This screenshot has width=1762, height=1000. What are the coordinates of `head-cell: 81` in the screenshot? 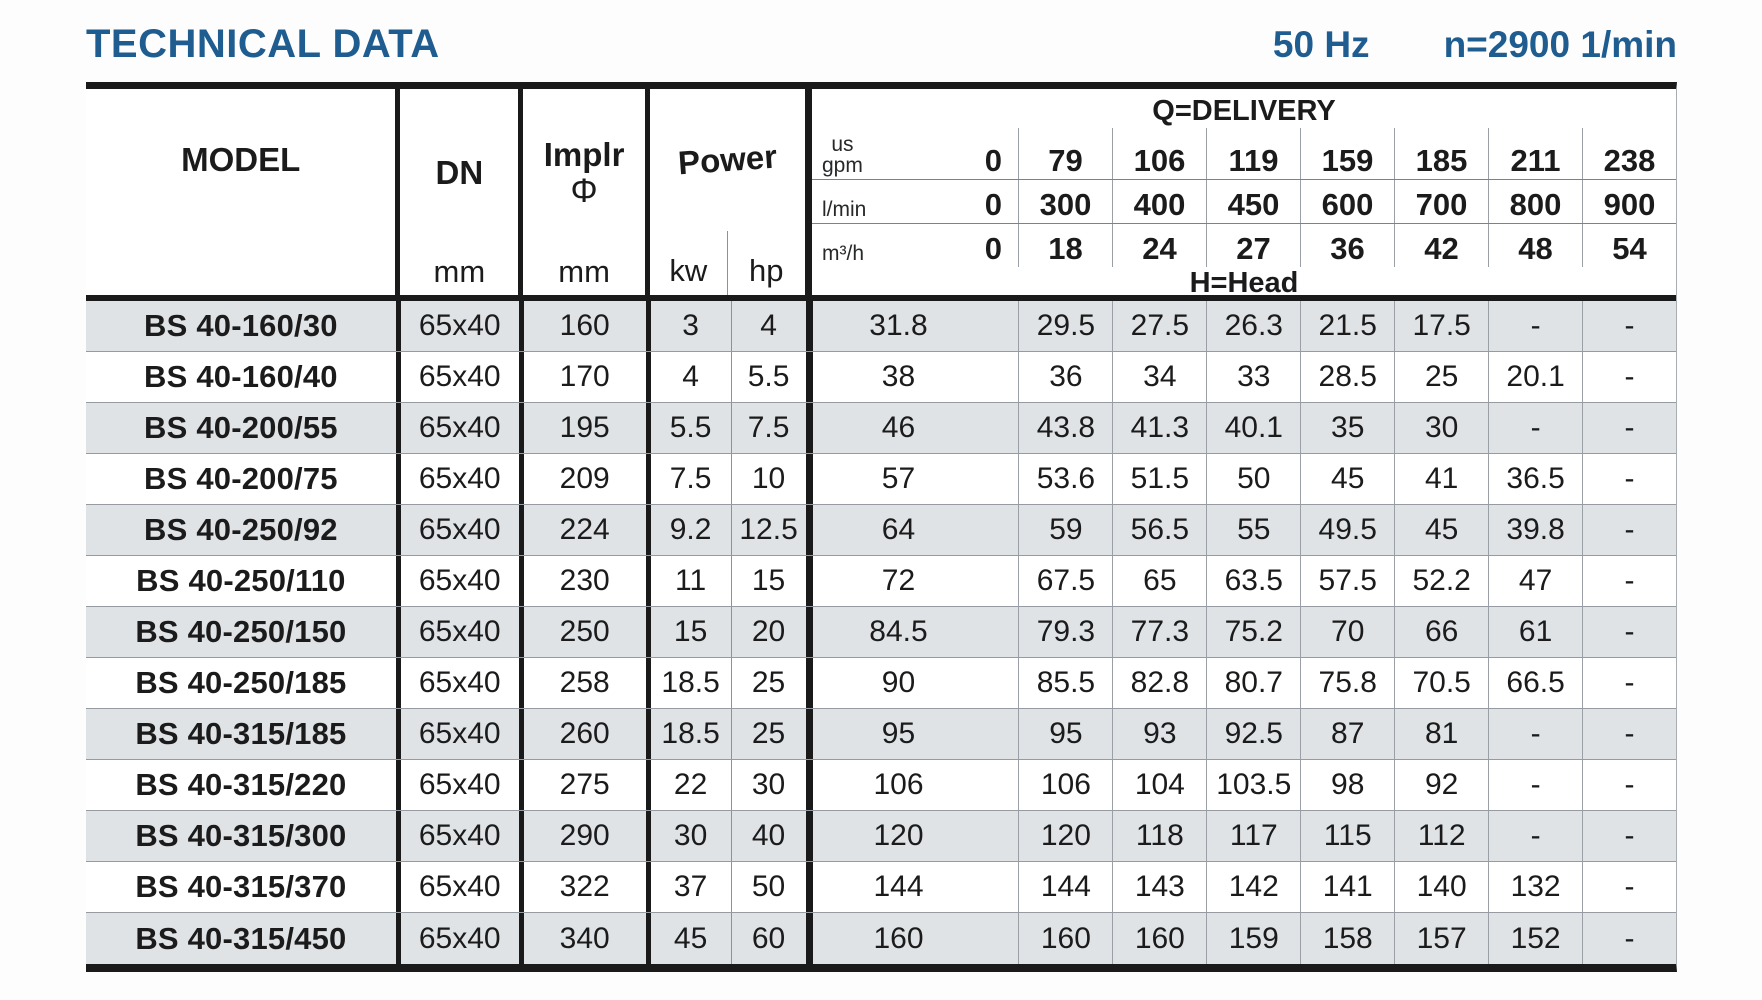 It's located at (1441, 734).